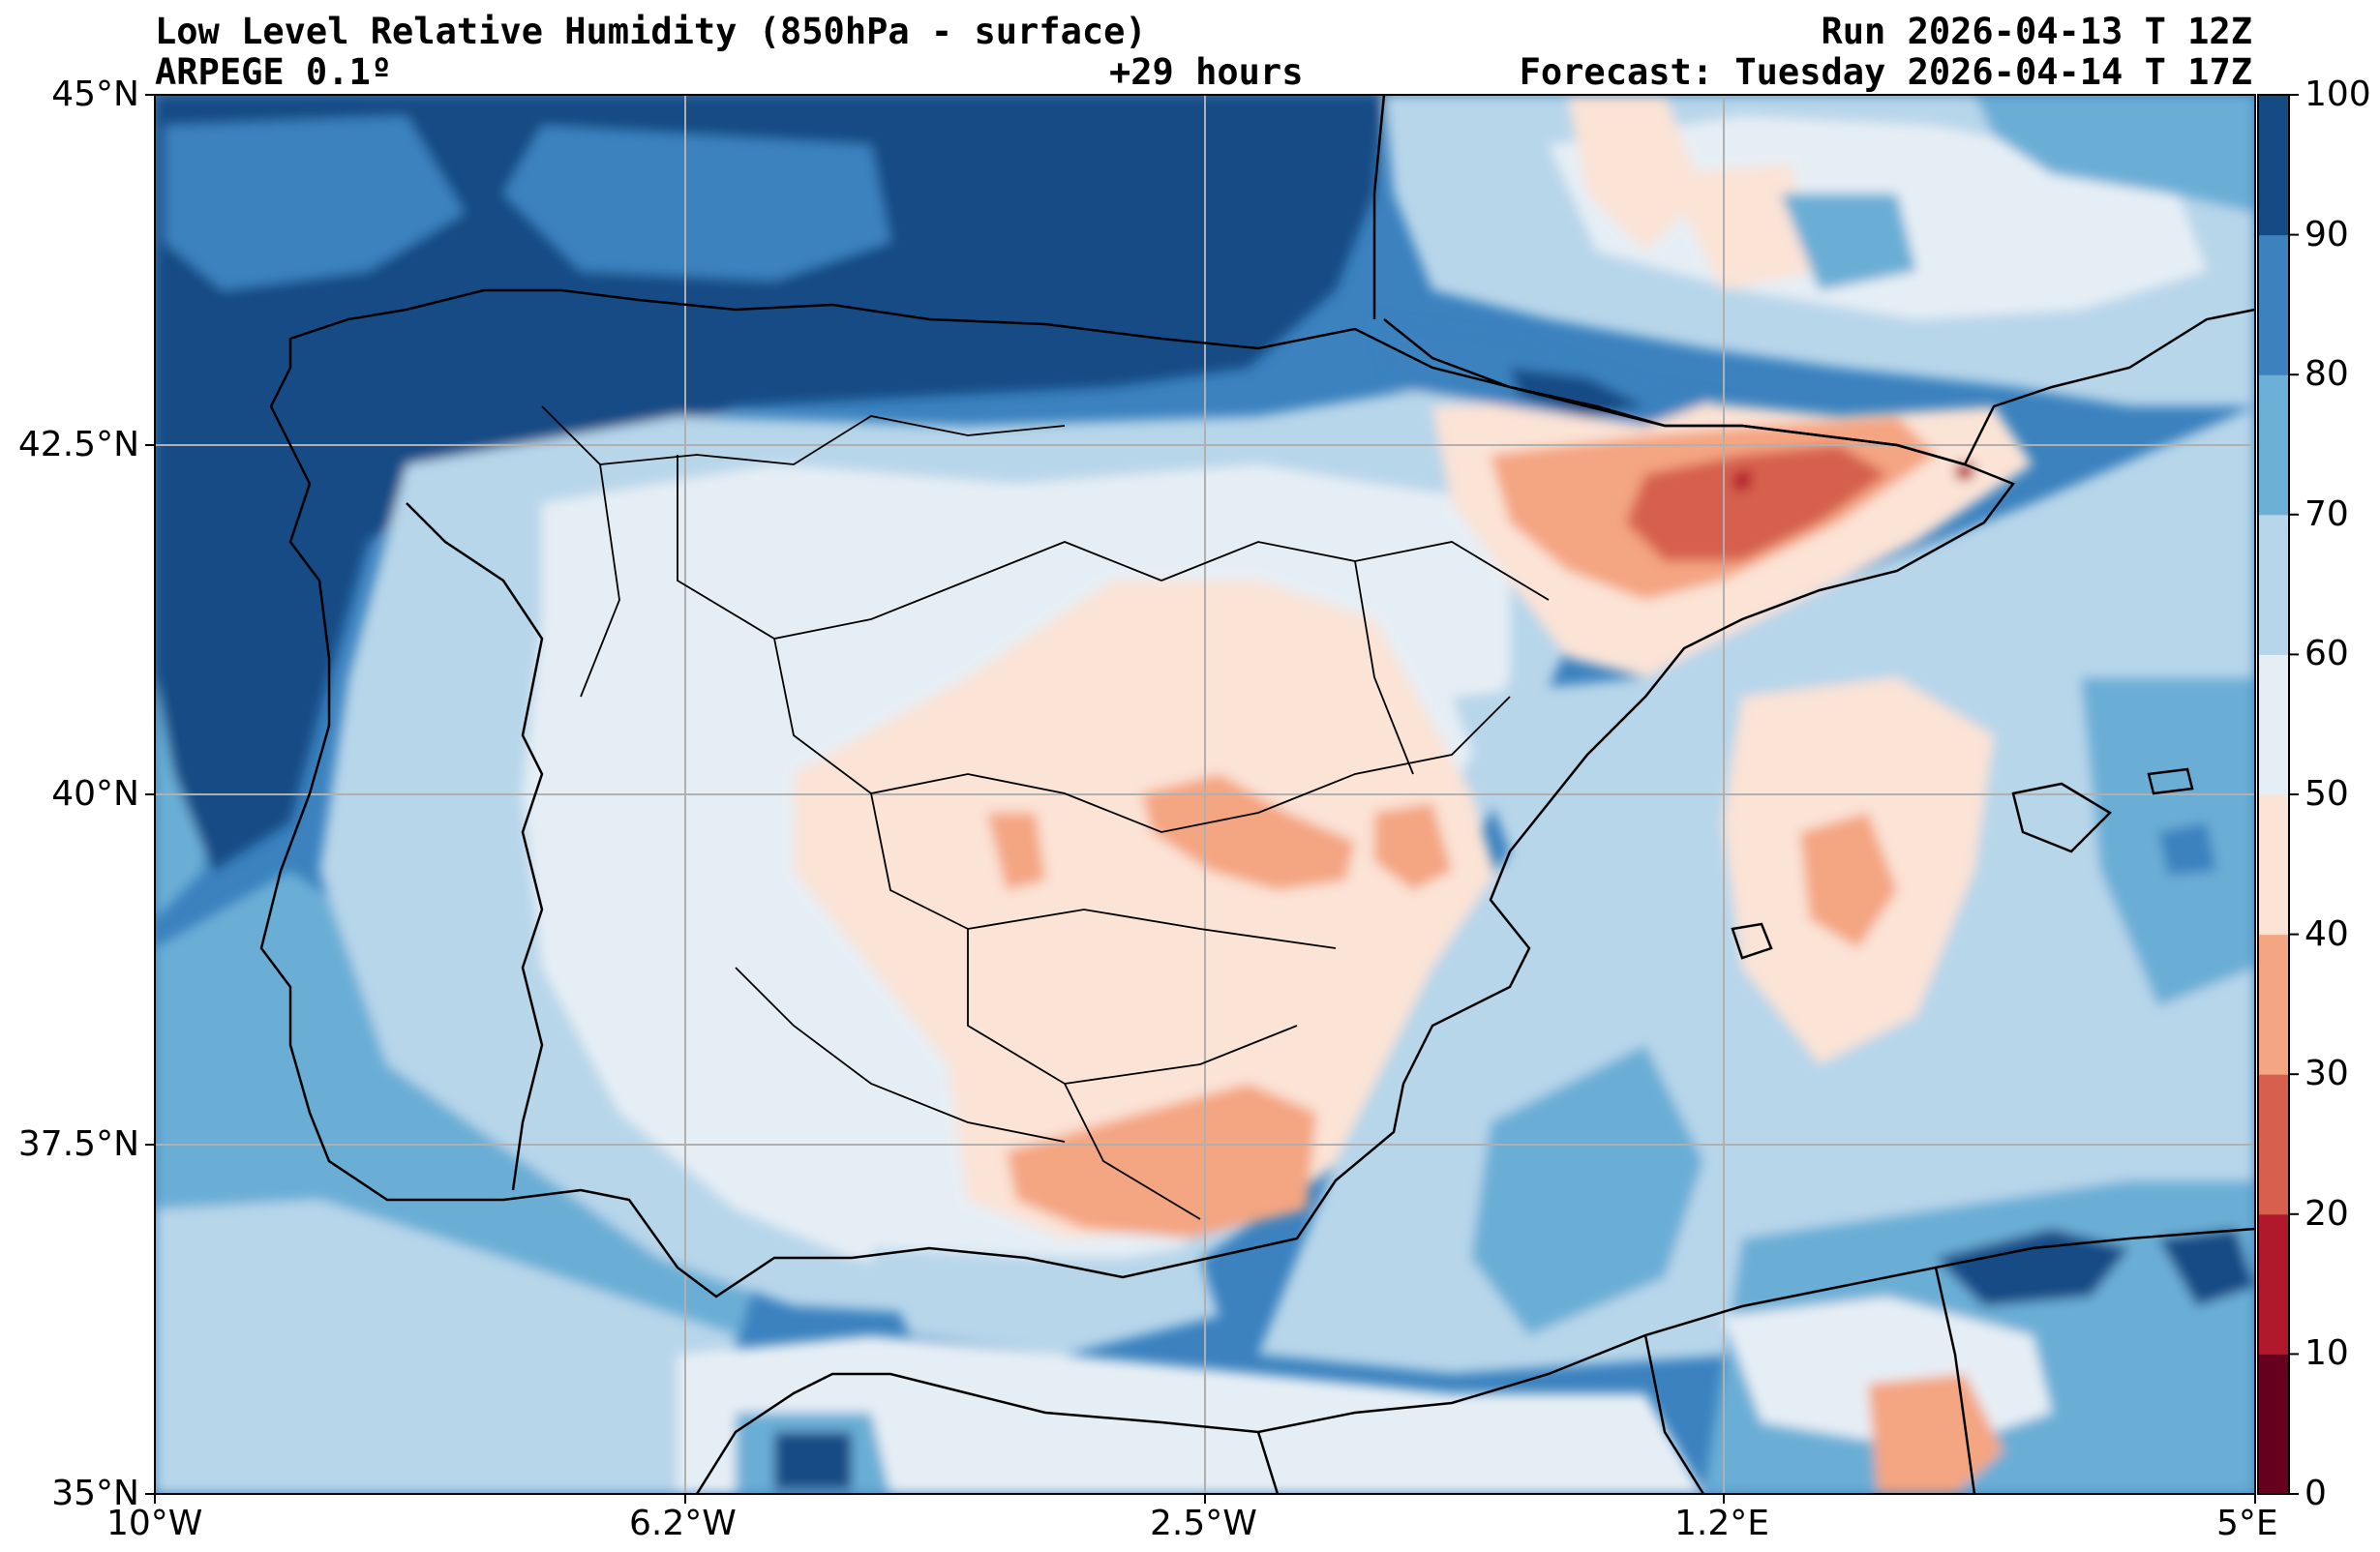  Describe the element at coordinates (274, 72) in the screenshot. I see `model-label: ARPEGE 0.1º` at that location.